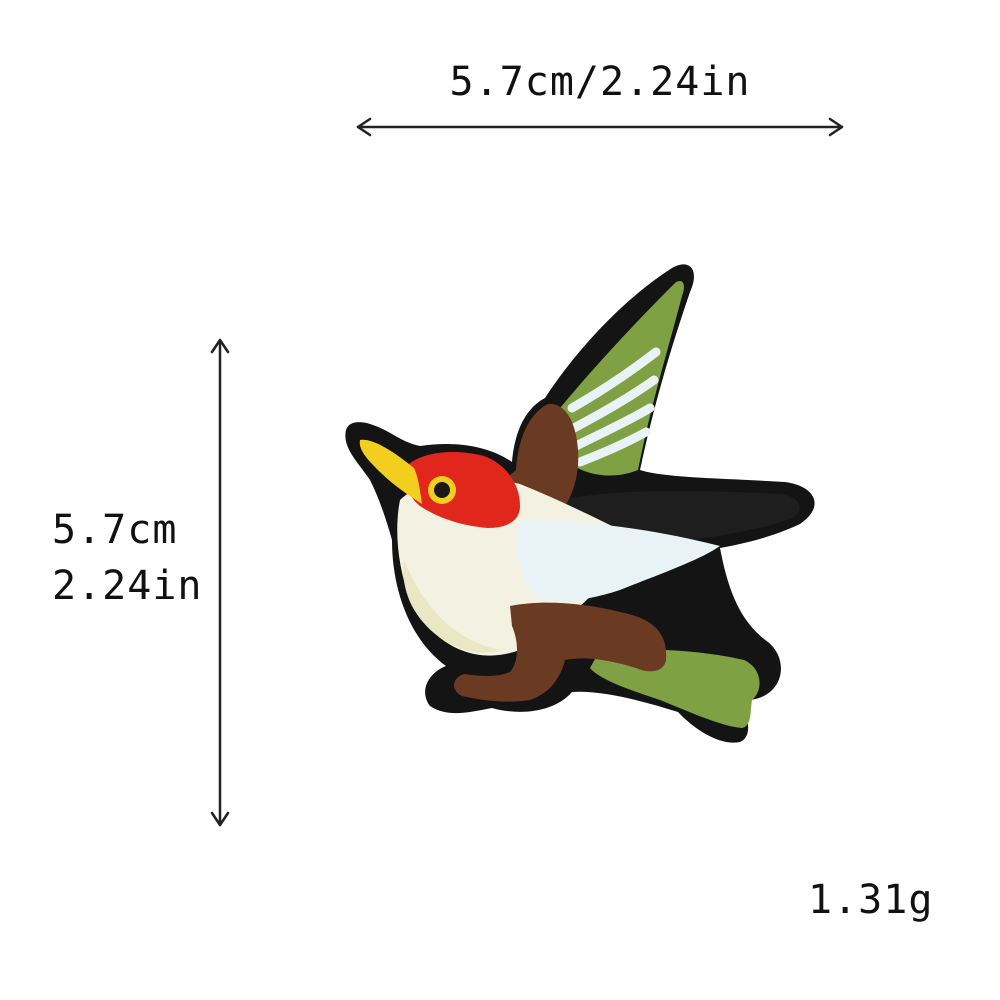 The width and height of the screenshot is (1000, 1000). Describe the element at coordinates (451, 606) in the screenshot. I see `belly-cream` at that location.